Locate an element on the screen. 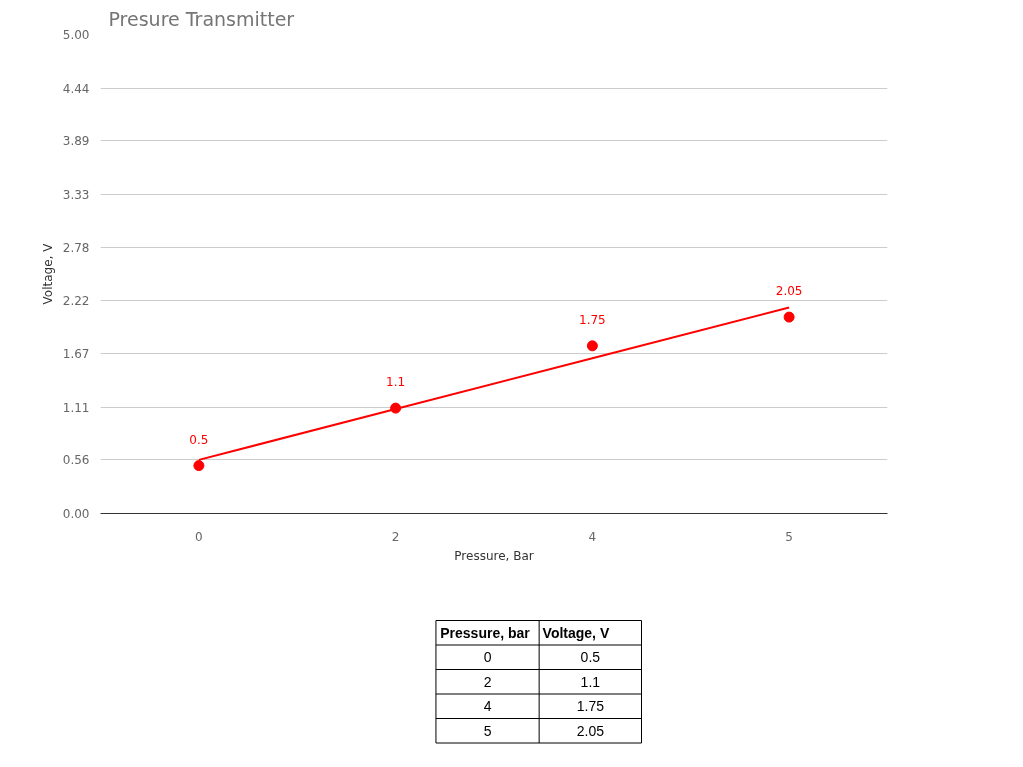  text: 1.1 is located at coordinates (590, 681).